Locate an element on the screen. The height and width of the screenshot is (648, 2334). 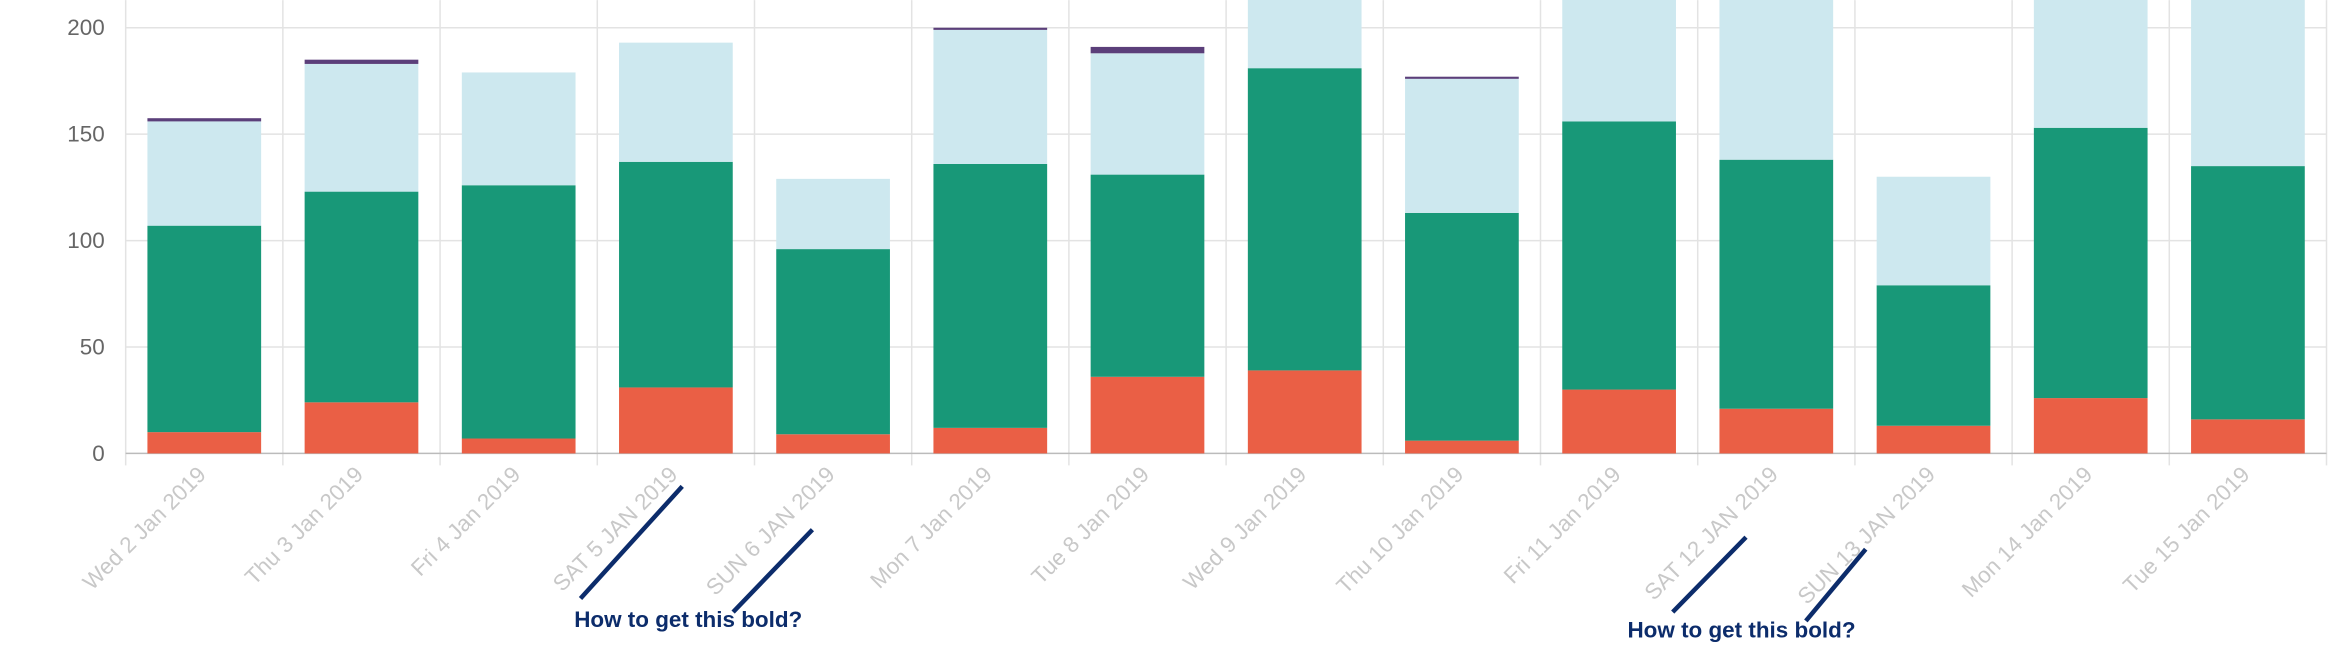
x-tick-label: Thu 10 Jan 2019 is located at coordinates (1400, 530).